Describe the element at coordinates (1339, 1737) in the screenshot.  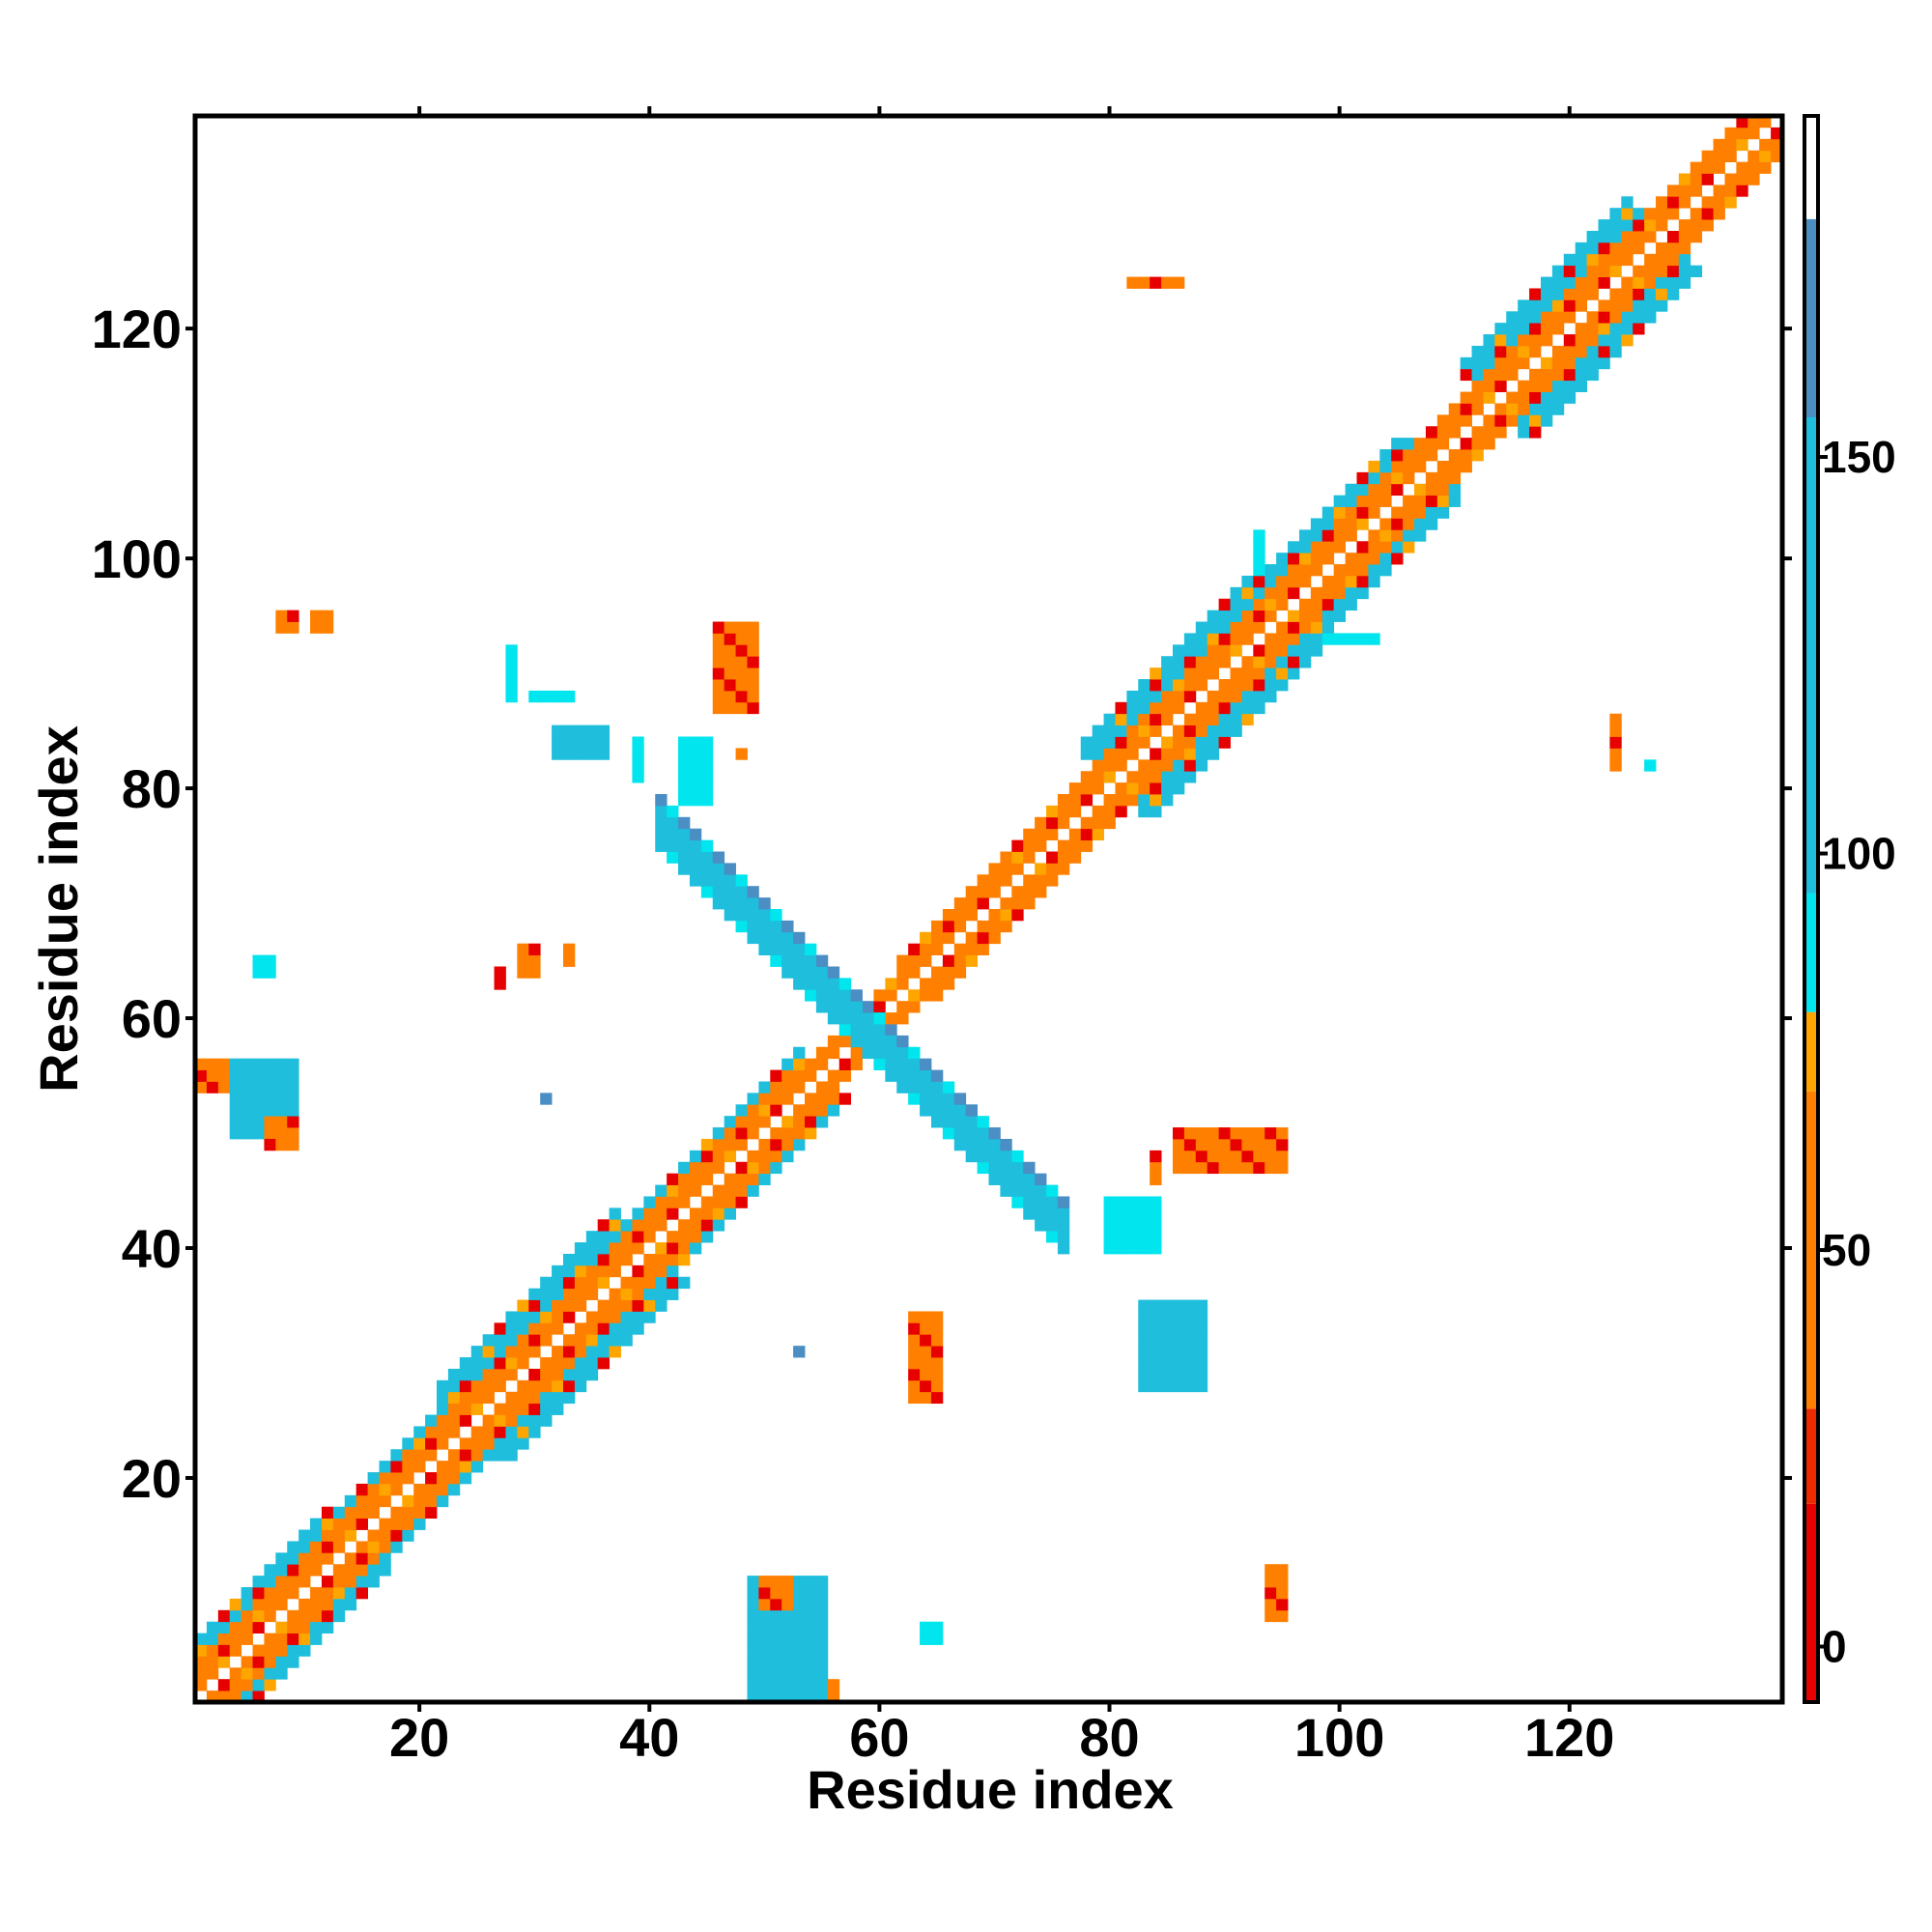
I see `x-tick-label: 100` at that location.